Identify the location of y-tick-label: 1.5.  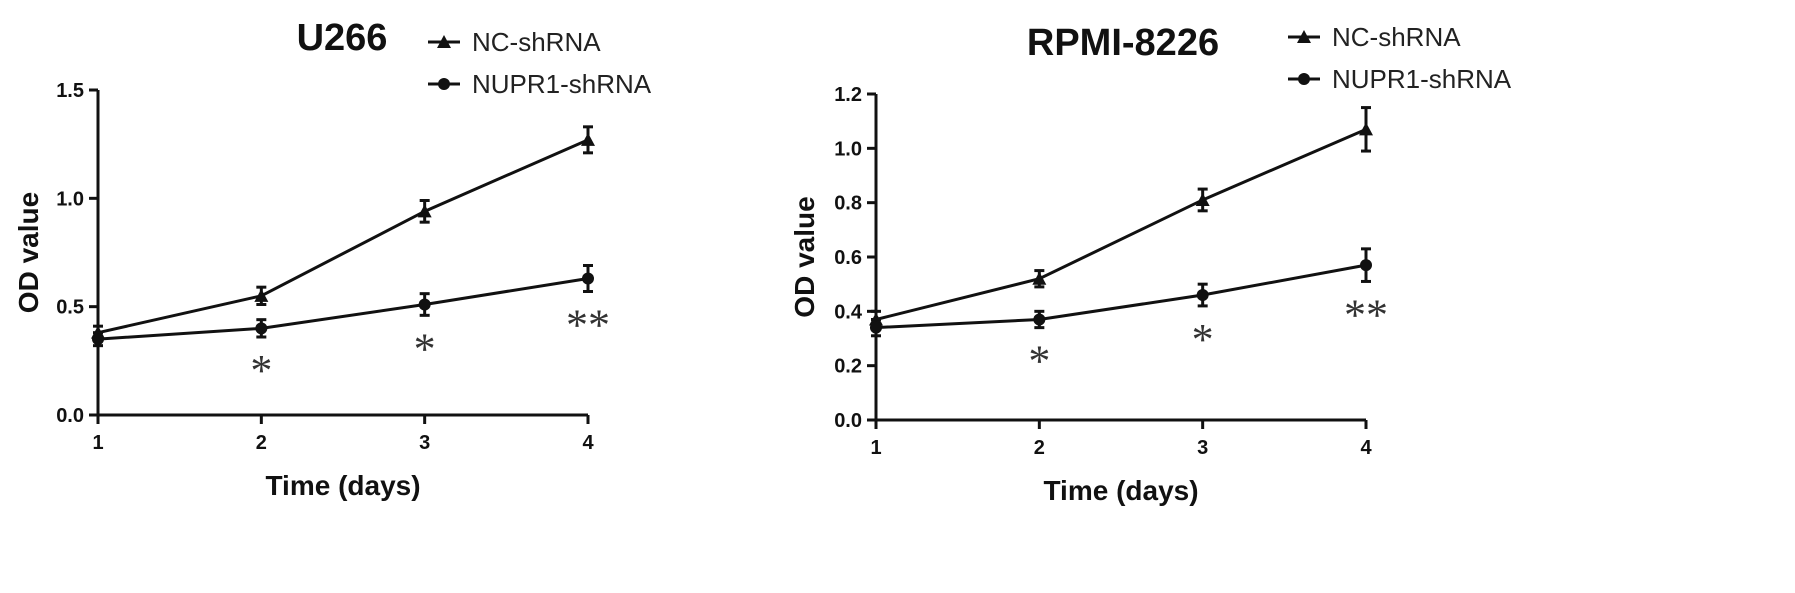
(70, 91).